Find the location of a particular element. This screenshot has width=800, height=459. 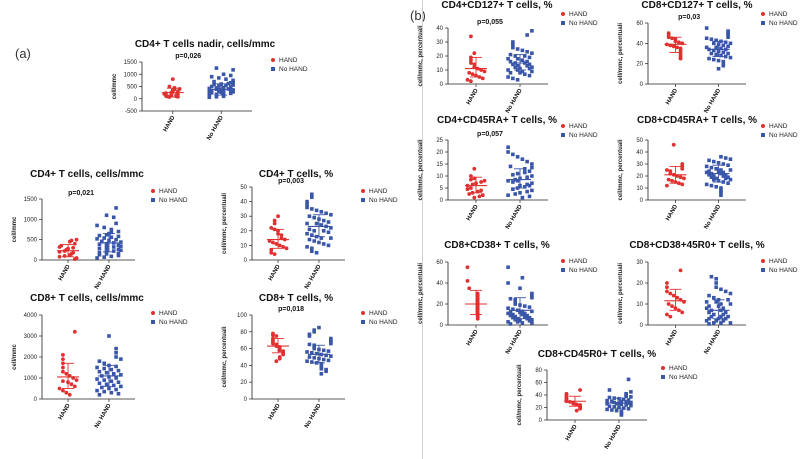

legend-label: No HAND is located at coordinates (293, 69).